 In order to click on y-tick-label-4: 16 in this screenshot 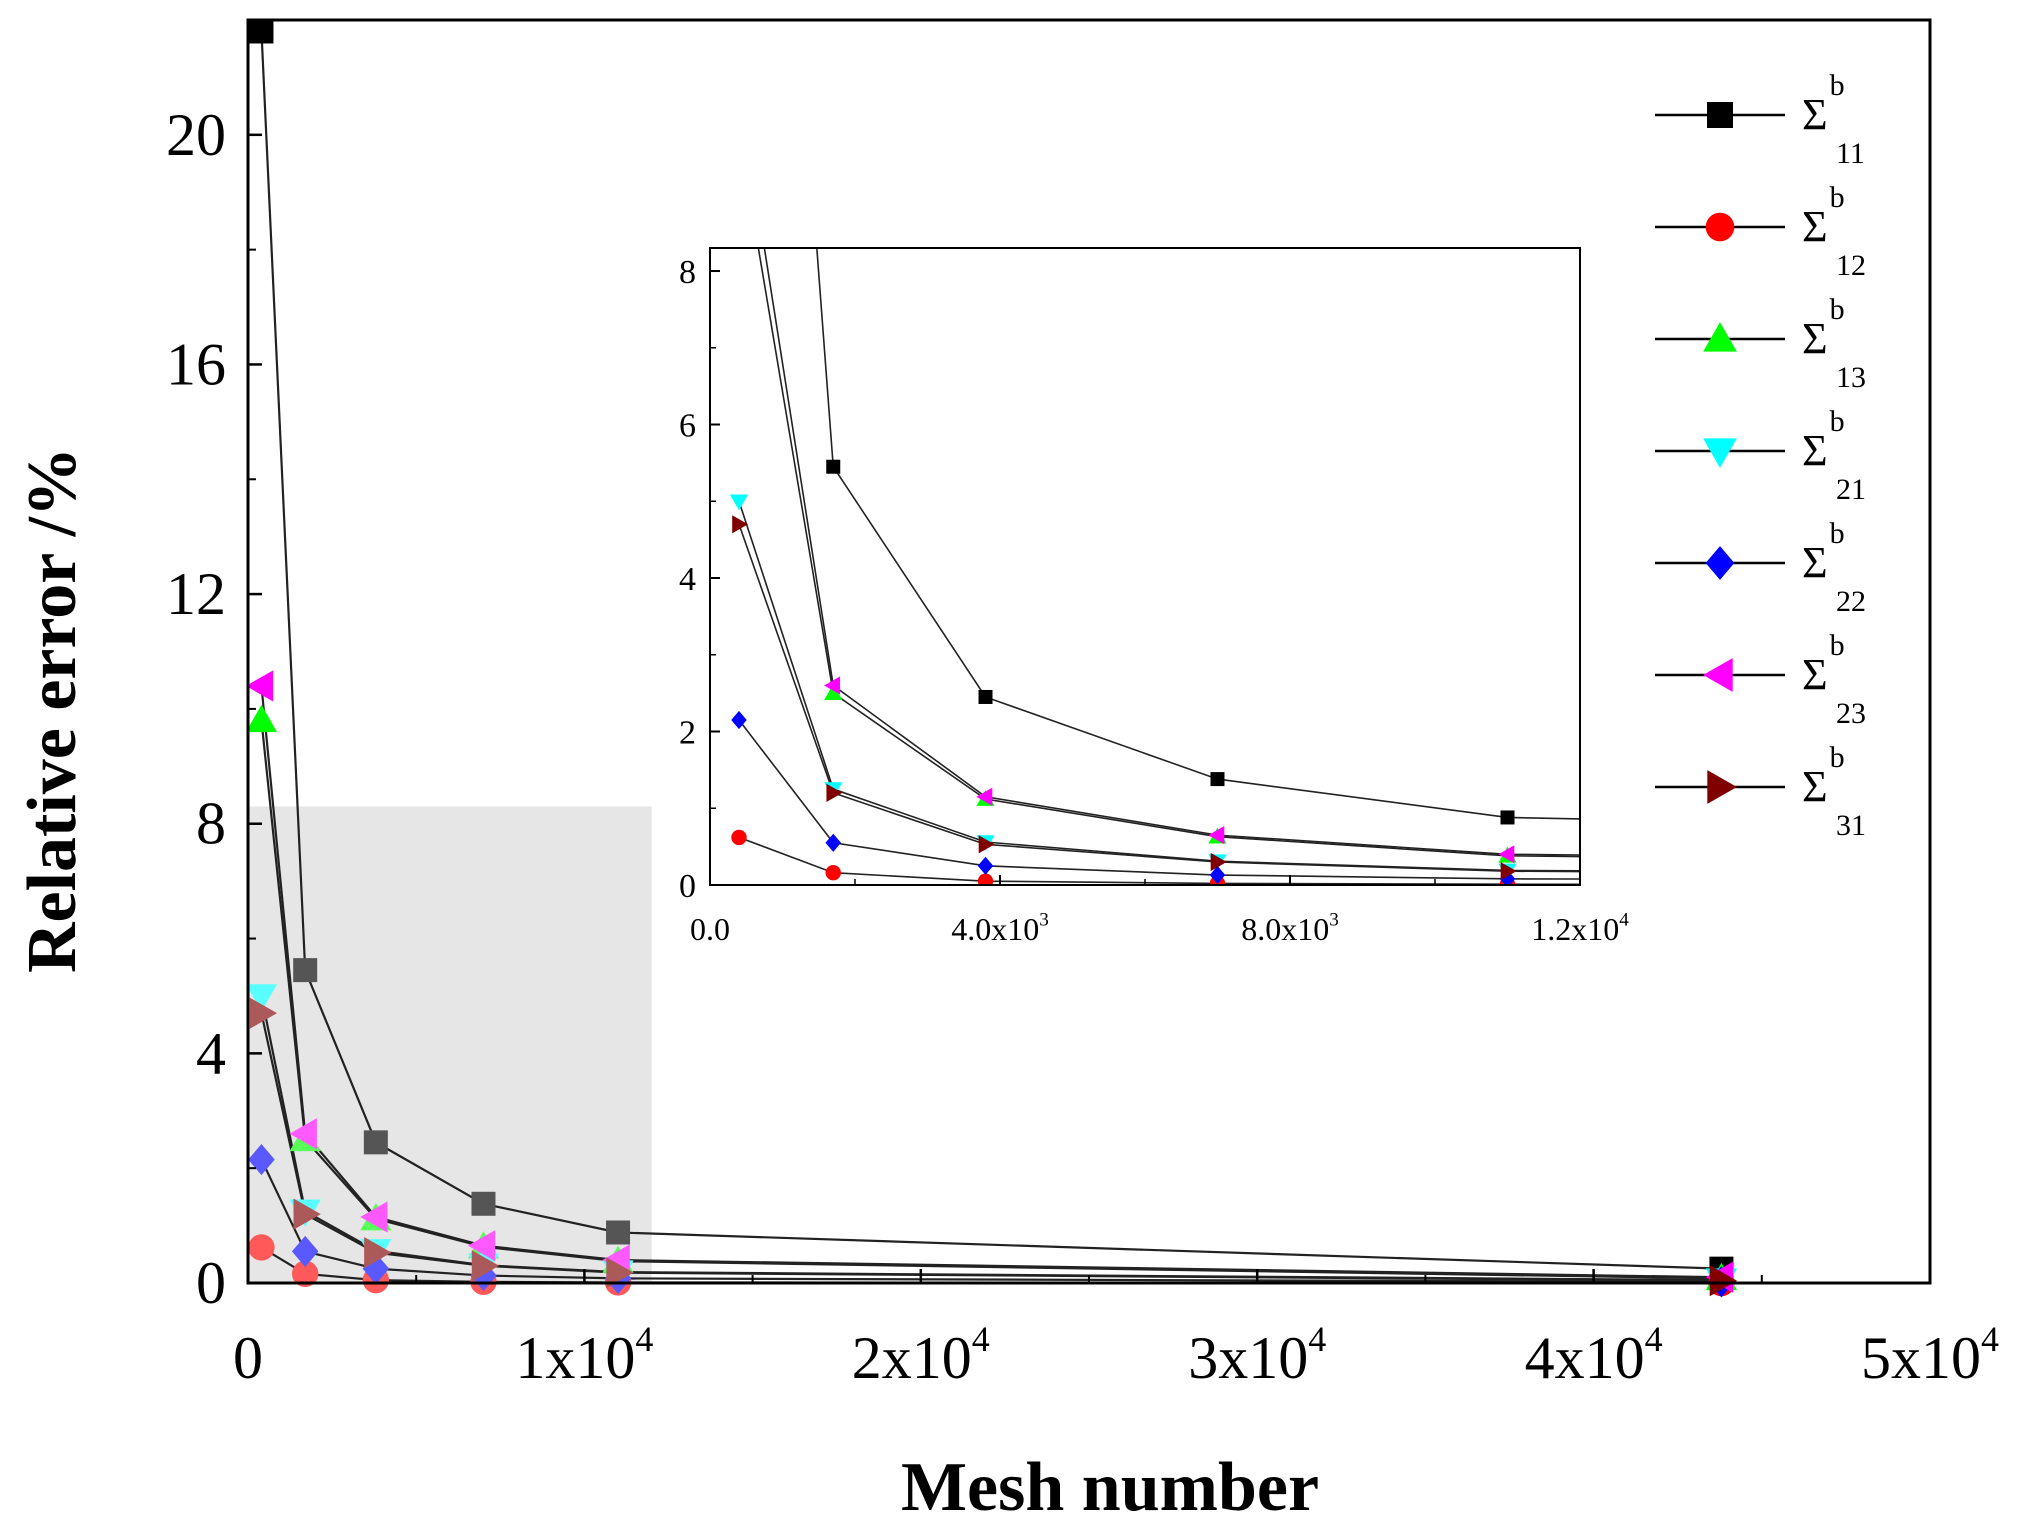, I will do `click(196, 364)`.